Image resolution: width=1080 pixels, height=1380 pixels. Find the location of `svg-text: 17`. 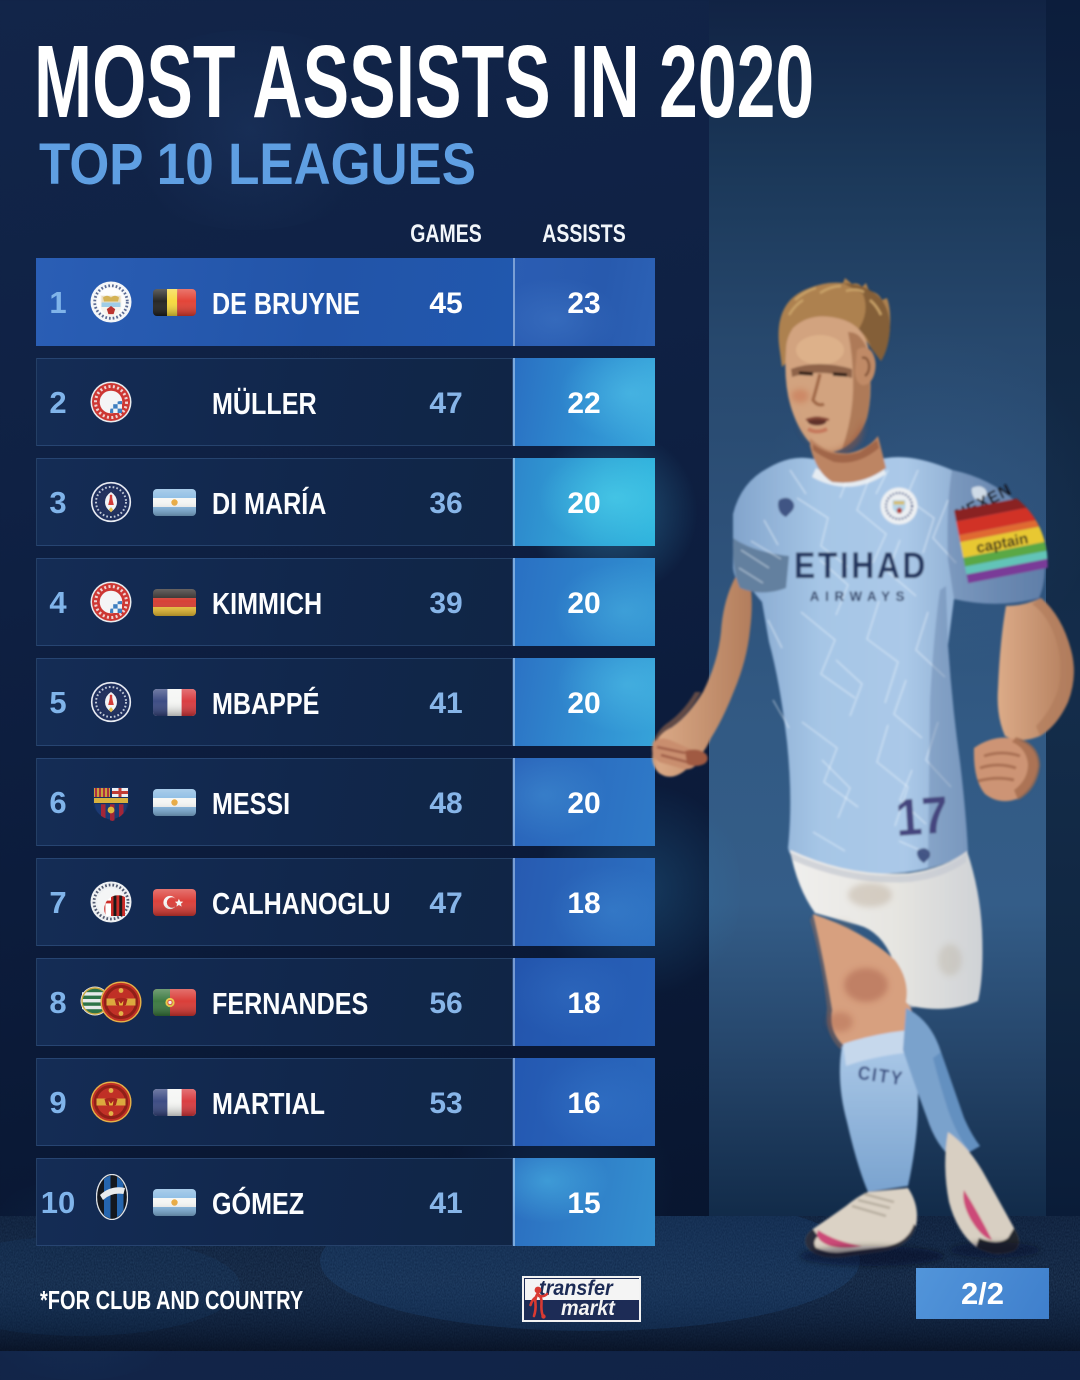

svg-text: 17 is located at coordinates (922, 817).